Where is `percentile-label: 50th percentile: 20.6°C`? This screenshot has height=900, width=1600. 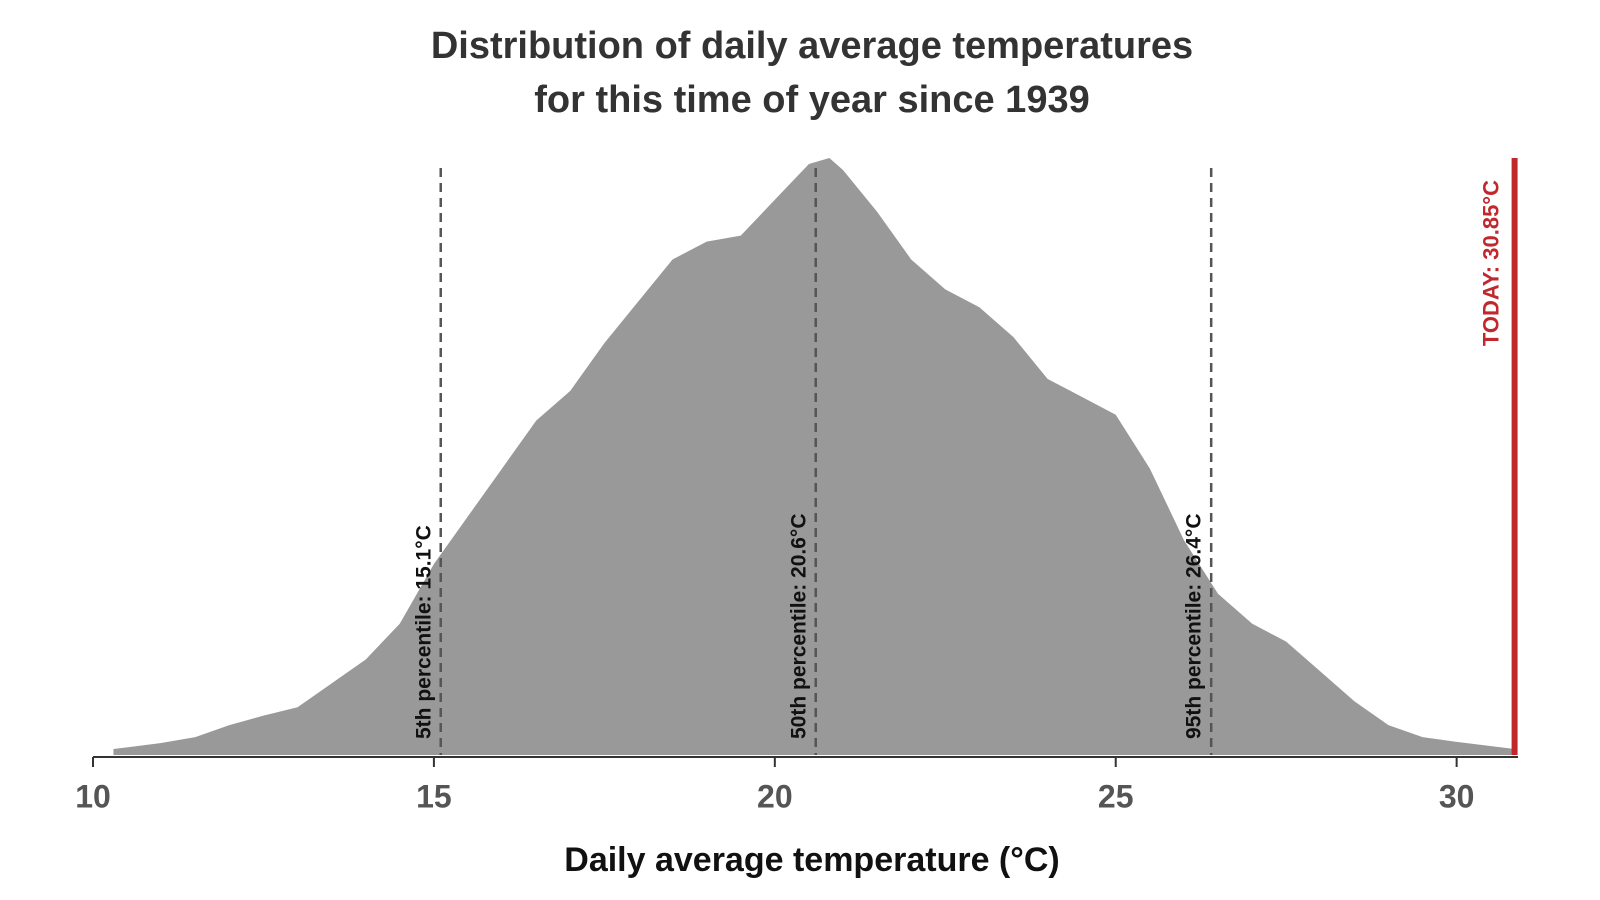 percentile-label: 50th percentile: 20.6°C is located at coordinates (798, 626).